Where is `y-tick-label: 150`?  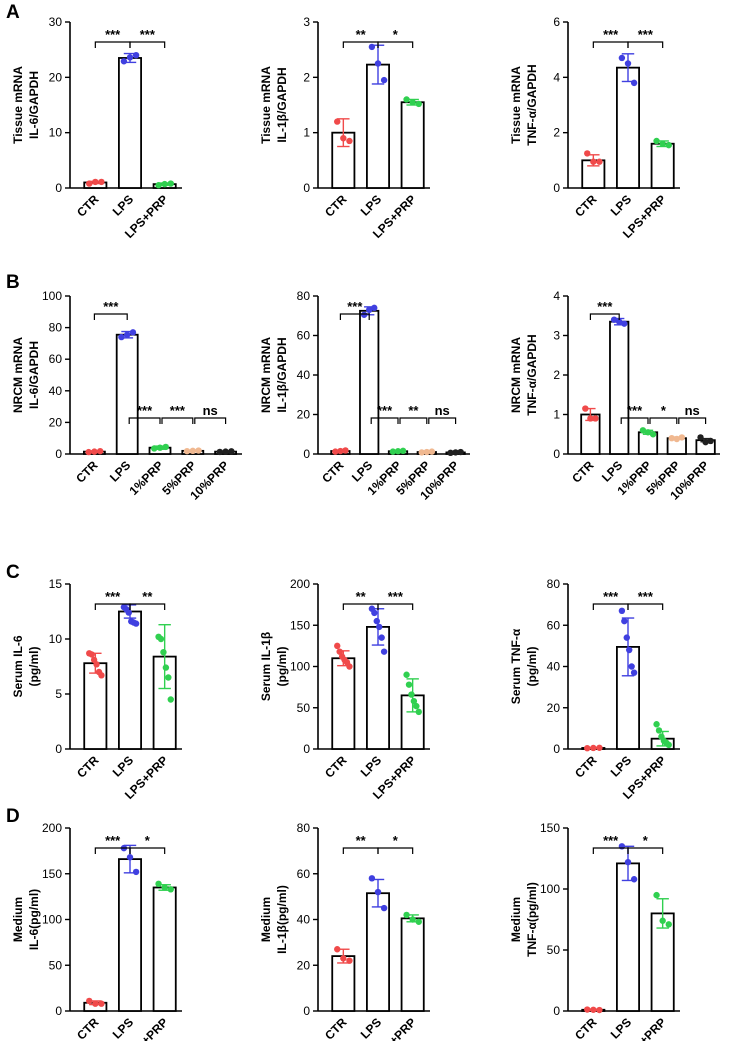 y-tick-label: 150 is located at coordinates (550, 828).